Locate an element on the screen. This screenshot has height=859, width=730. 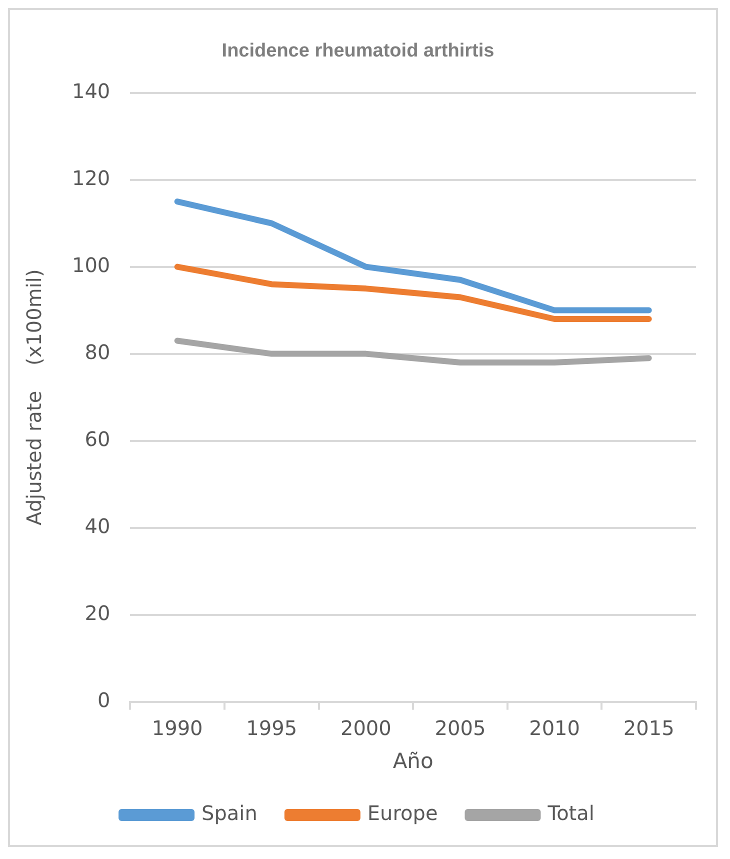
y-tick-label: 80 is located at coordinates (97, 352).